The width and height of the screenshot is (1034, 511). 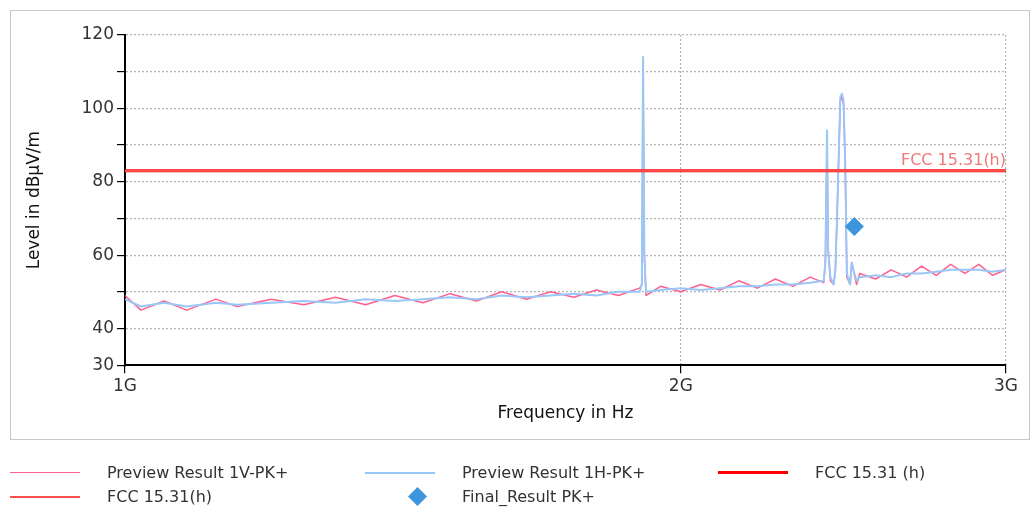 I want to click on legend-label: Final_Result PK+, so click(x=528, y=496).